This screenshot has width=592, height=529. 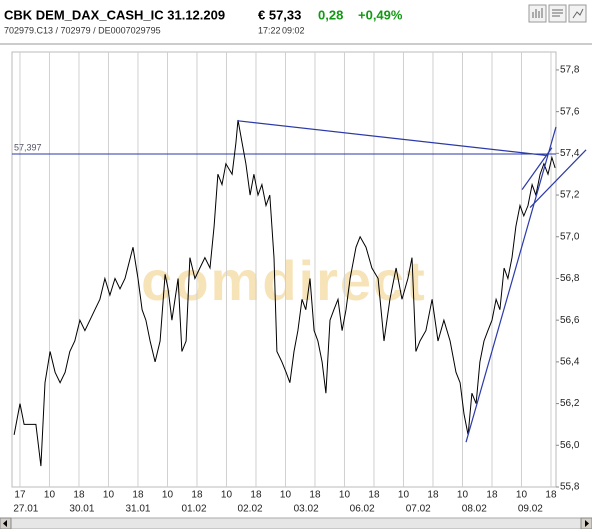 I want to click on x-date-label: 07.02, so click(x=418, y=509).